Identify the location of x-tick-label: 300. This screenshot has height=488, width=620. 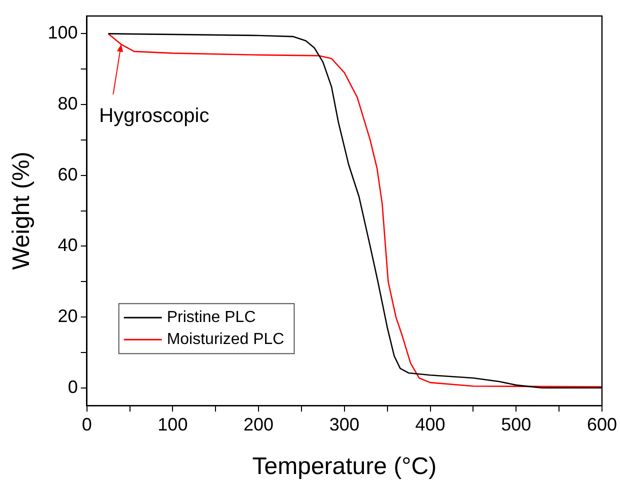
(344, 424).